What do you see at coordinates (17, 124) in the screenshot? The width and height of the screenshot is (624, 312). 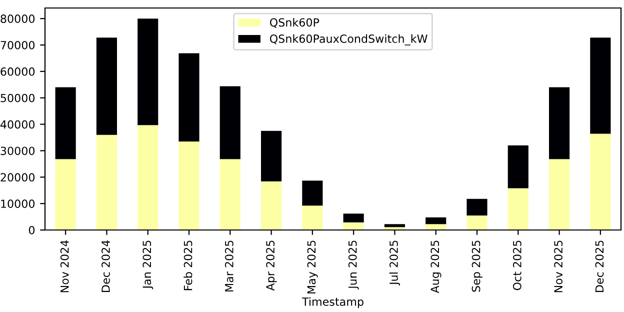 I see `y-tick-label: 40000` at bounding box center [17, 124].